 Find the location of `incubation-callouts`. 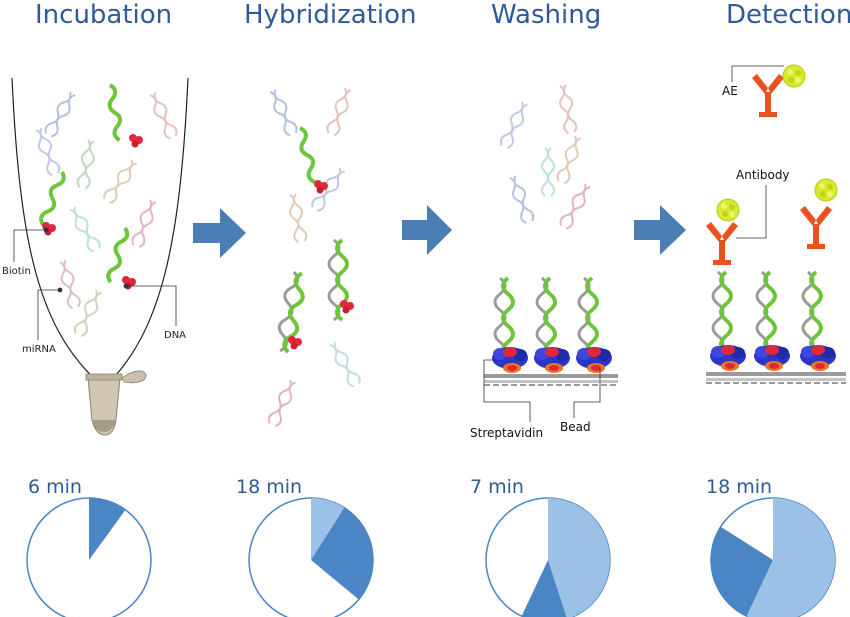

incubation-callouts is located at coordinates (95, 283).